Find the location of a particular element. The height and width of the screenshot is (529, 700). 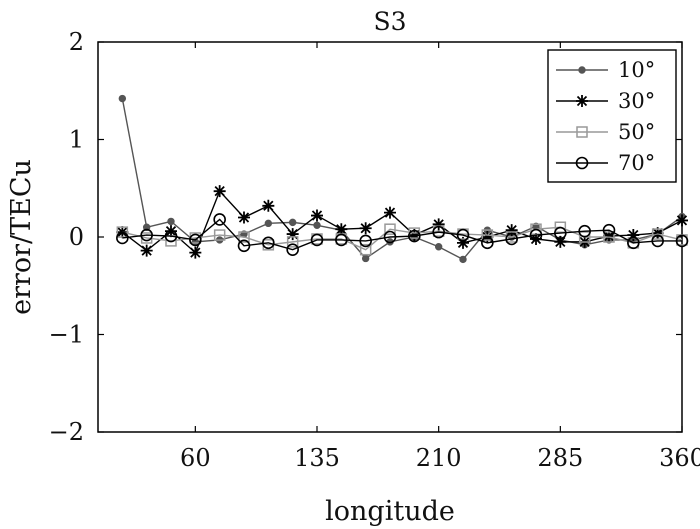

y-tick-label: 0 is located at coordinates (76, 237).